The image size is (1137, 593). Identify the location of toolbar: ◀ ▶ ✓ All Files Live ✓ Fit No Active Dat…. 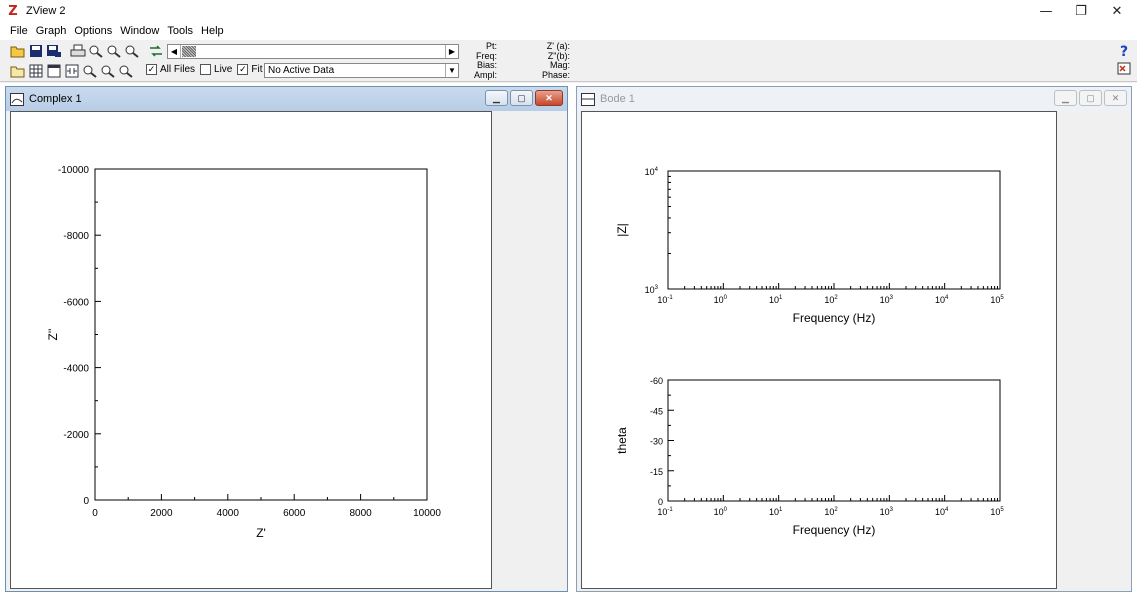
(568, 61).